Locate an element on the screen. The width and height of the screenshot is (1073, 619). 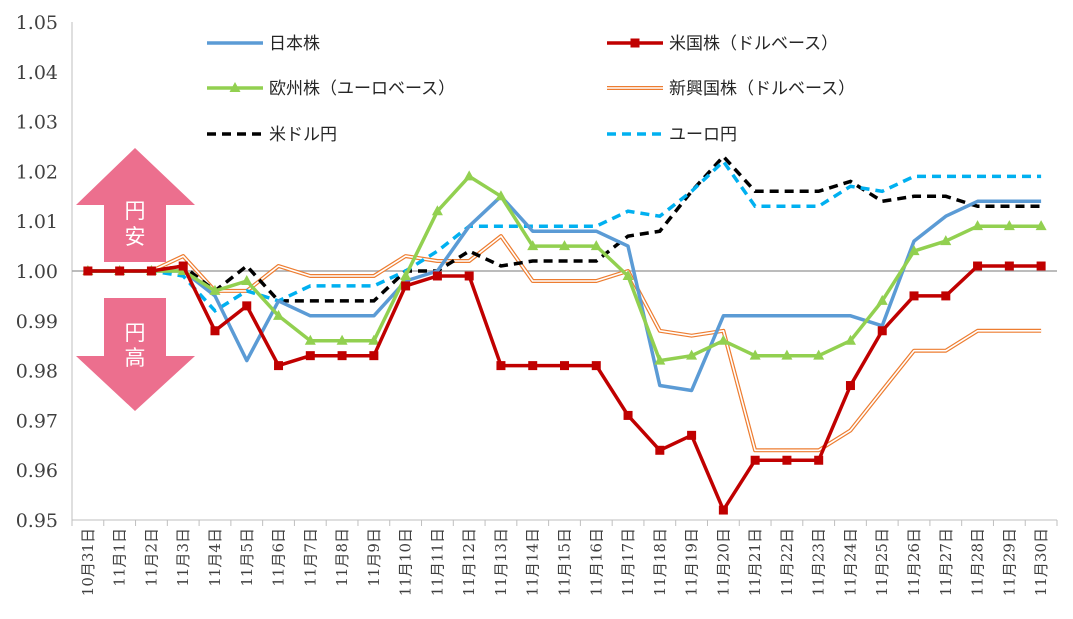
x-tick-marks is located at coordinates (564, 523).